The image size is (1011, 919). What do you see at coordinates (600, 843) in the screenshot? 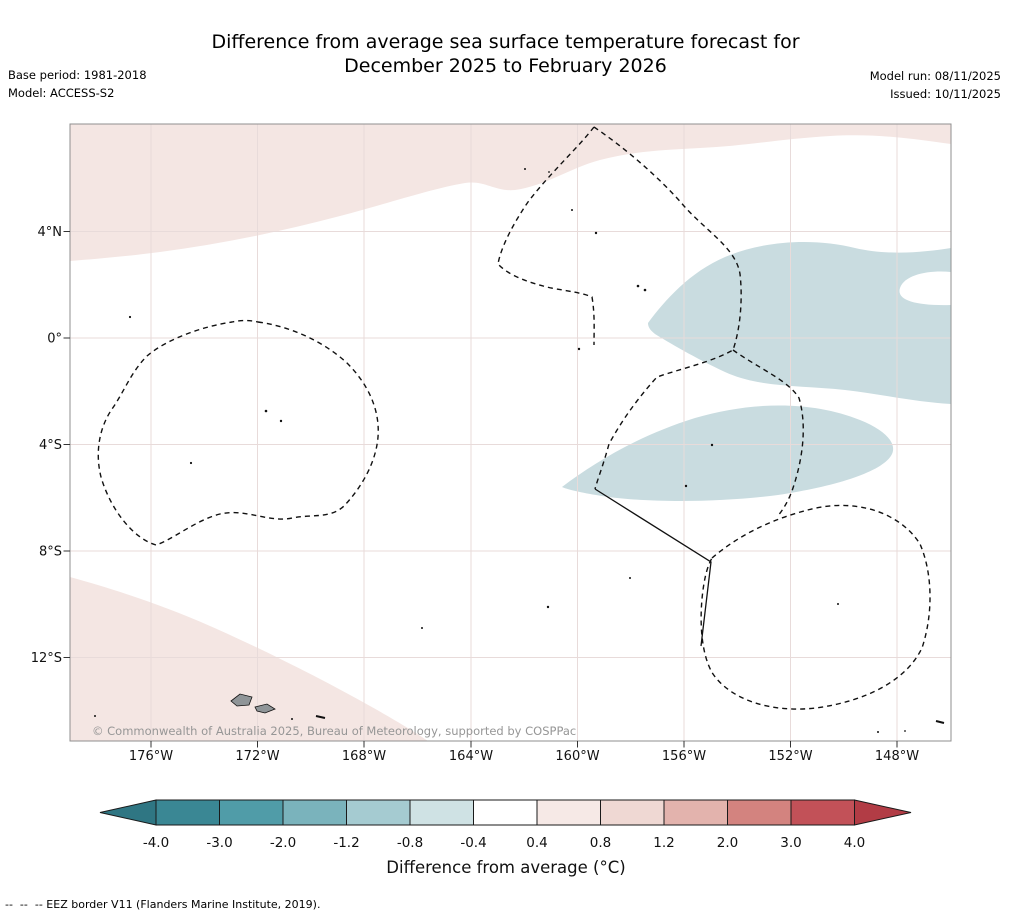
I see `cb-tick: 0.8` at bounding box center [600, 843].